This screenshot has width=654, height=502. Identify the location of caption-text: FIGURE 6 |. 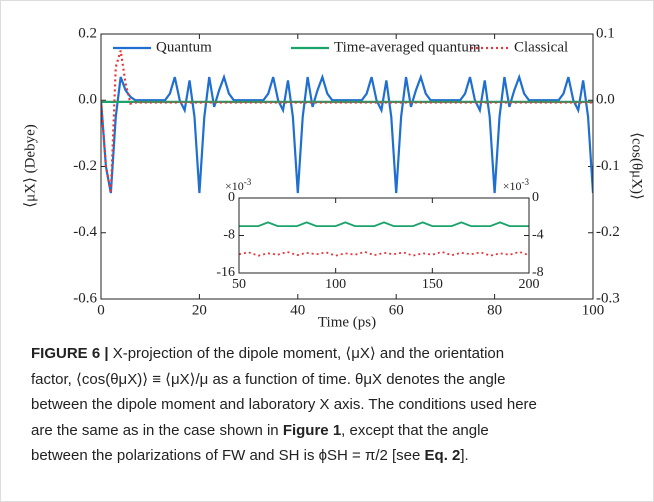
(70, 353).